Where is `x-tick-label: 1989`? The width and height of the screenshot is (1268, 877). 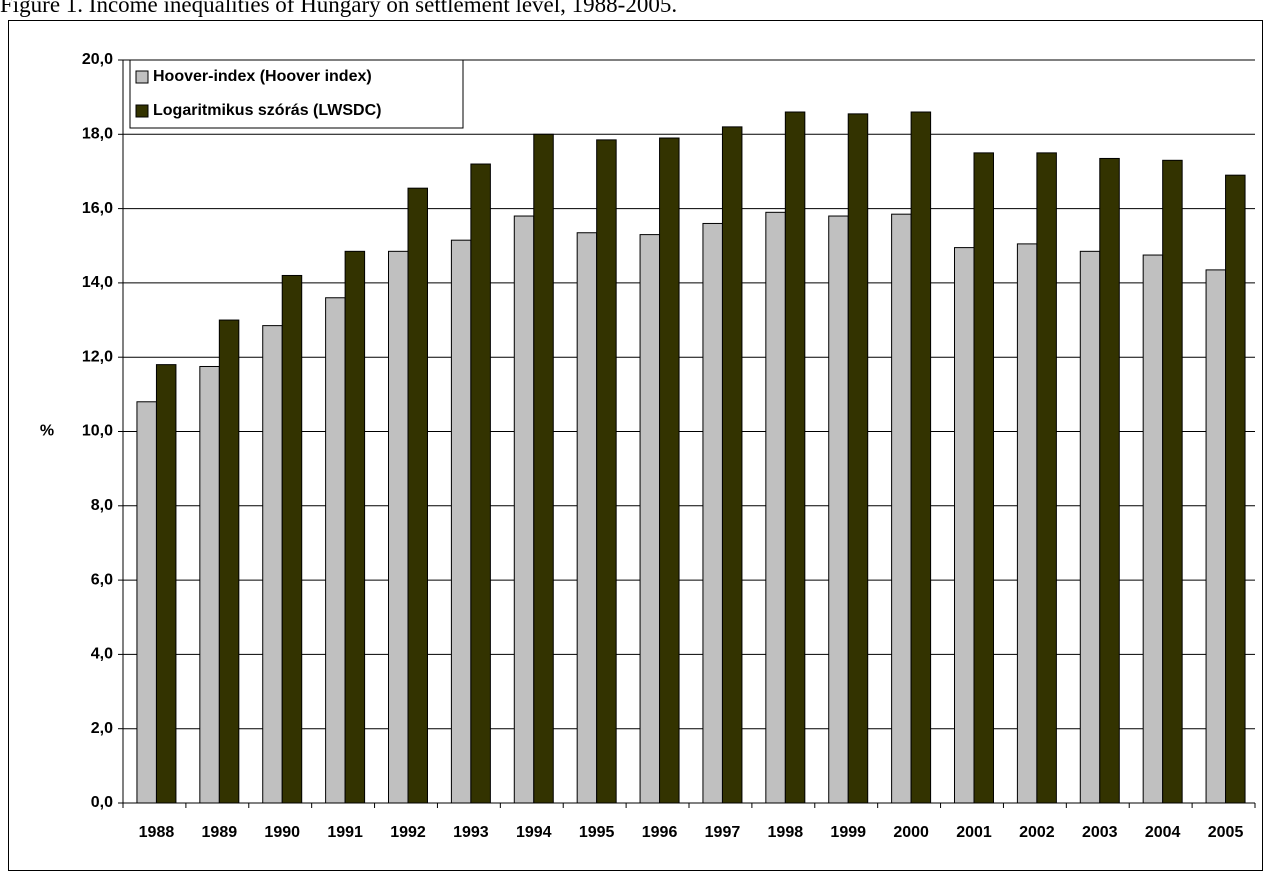
x-tick-label: 1989 is located at coordinates (220, 832).